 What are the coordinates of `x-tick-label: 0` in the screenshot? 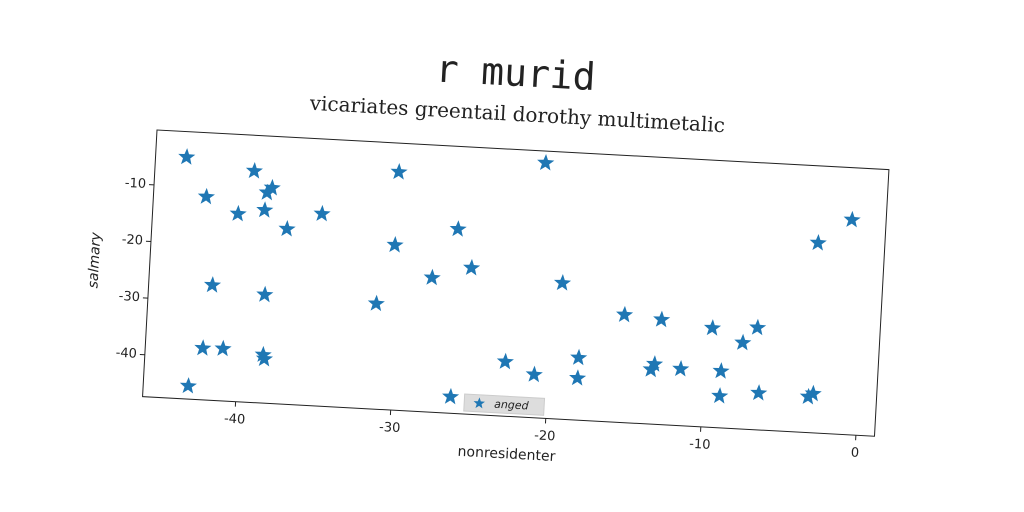 It's located at (854, 453).